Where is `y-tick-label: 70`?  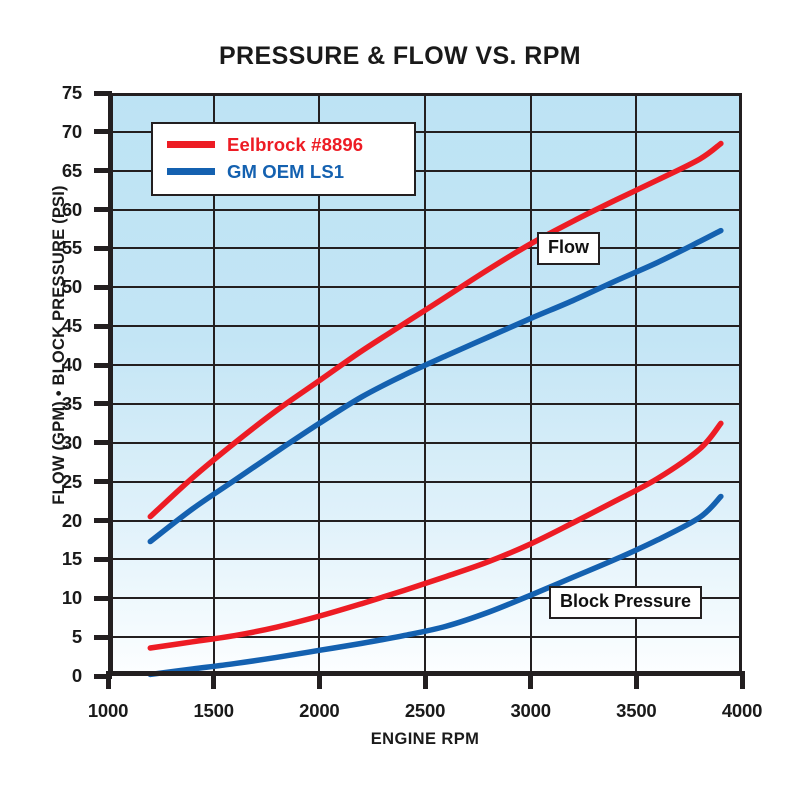
y-tick-label: 70 is located at coordinates (71, 131).